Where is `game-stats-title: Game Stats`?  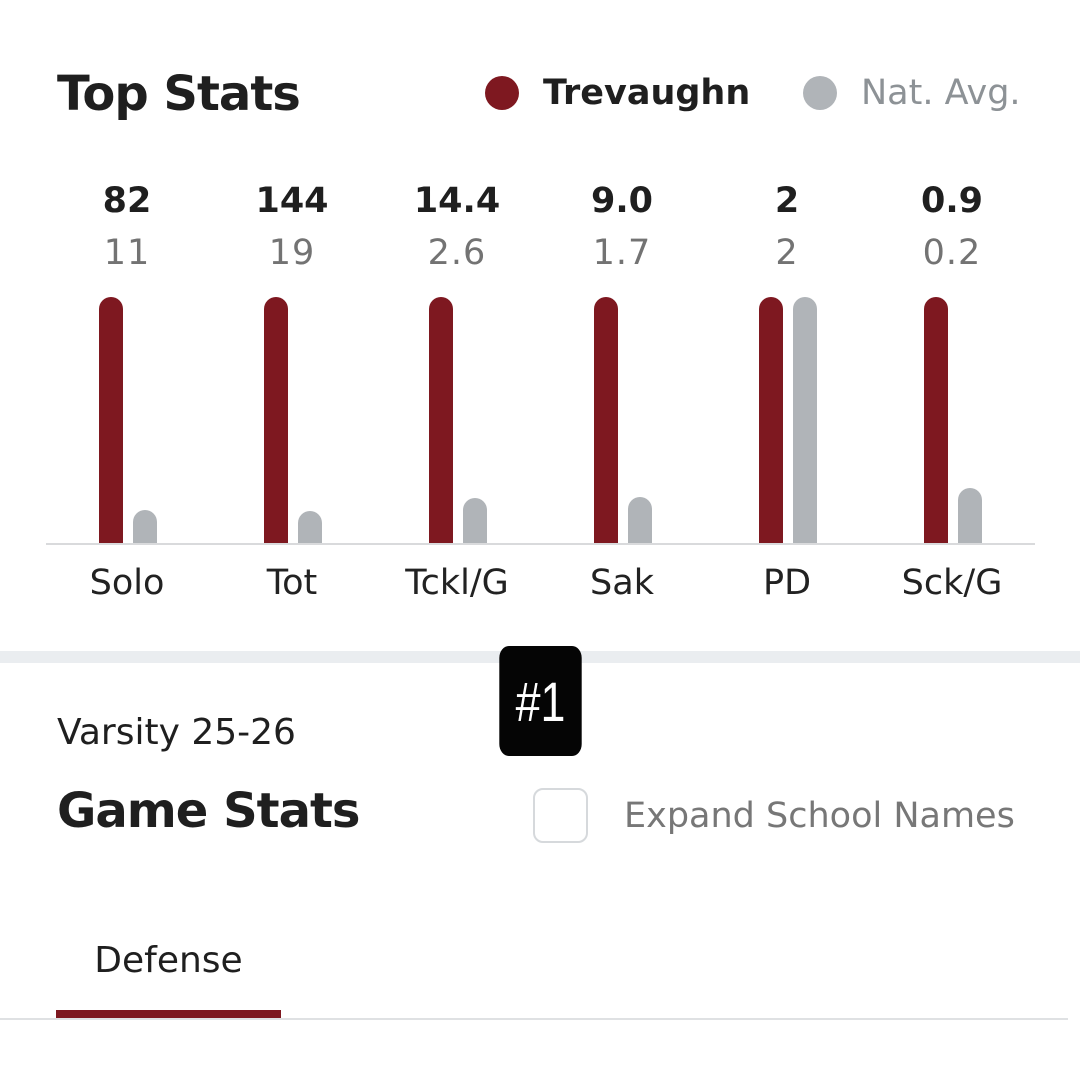
game-stats-title: Game Stats is located at coordinates (208, 811).